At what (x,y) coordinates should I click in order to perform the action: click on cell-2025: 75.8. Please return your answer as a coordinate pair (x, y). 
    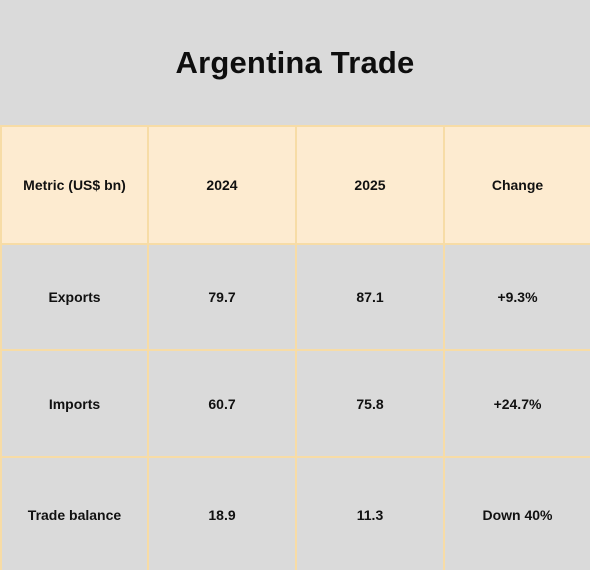
    Looking at the image, I should click on (370, 403).